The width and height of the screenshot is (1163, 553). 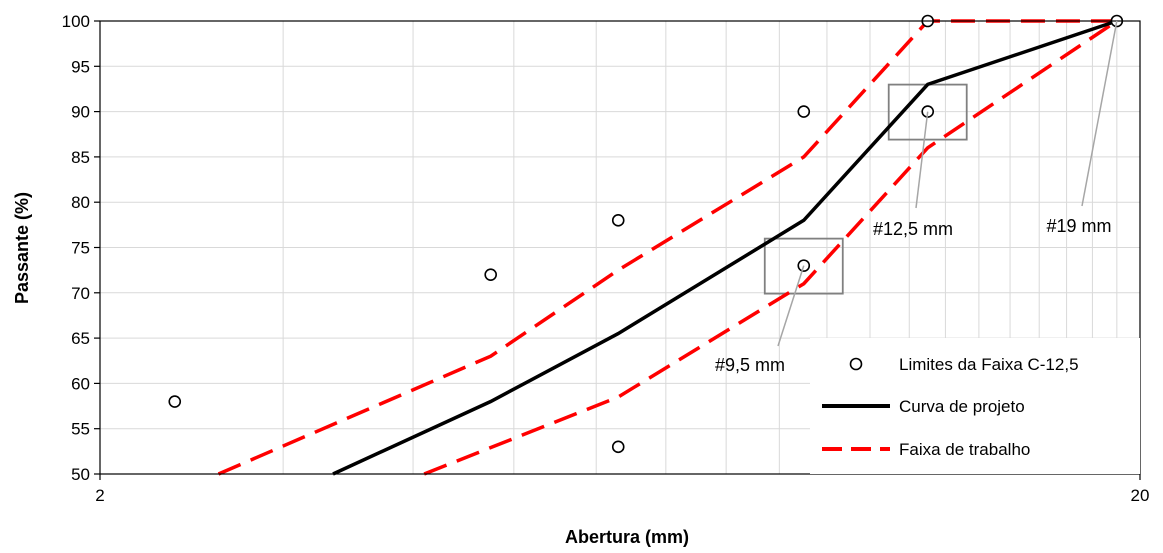 What do you see at coordinates (80, 338) in the screenshot?
I see `y-tick-label: 65` at bounding box center [80, 338].